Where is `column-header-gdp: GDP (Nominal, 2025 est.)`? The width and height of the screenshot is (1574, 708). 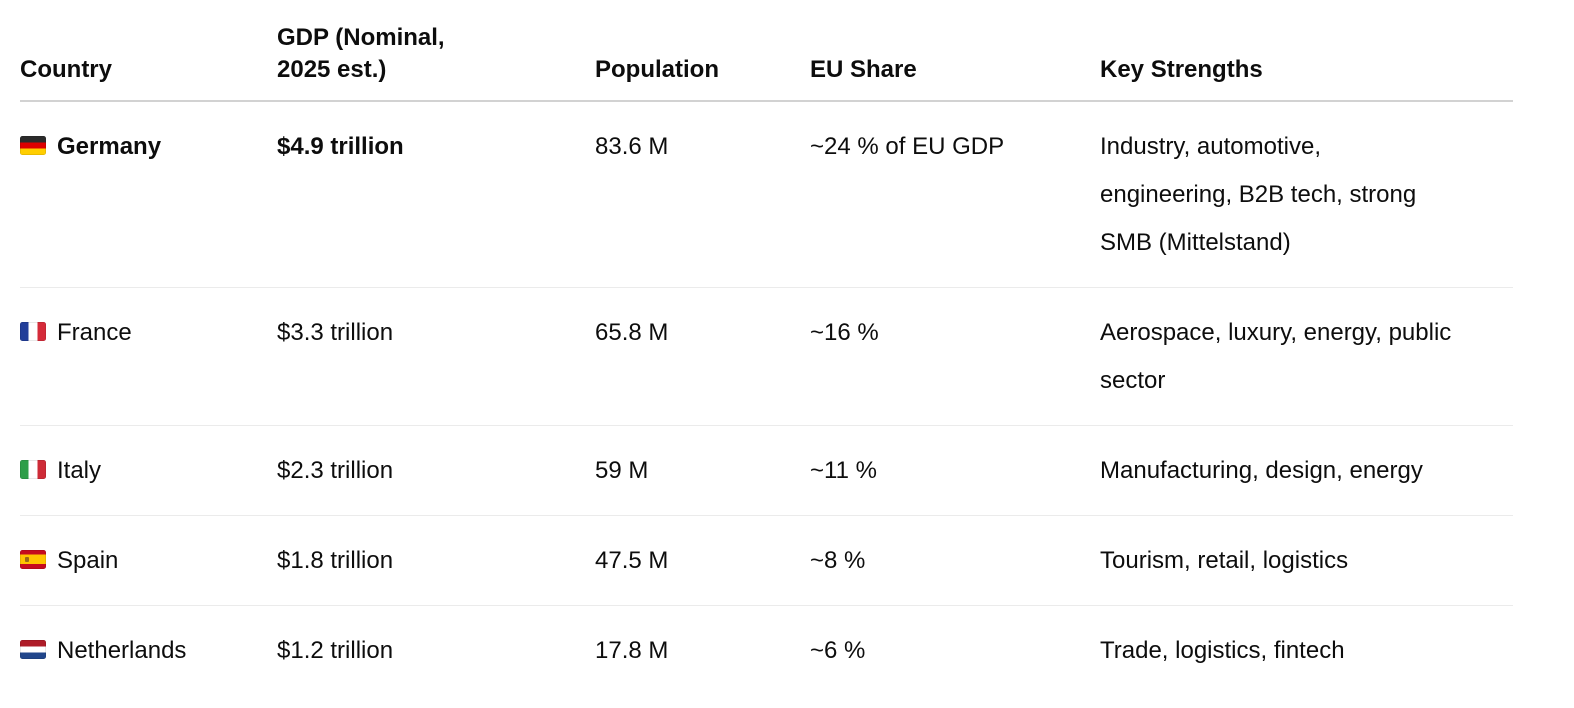
column-header-gdp: GDP (Nominal, 2025 est.) is located at coordinates (436, 51).